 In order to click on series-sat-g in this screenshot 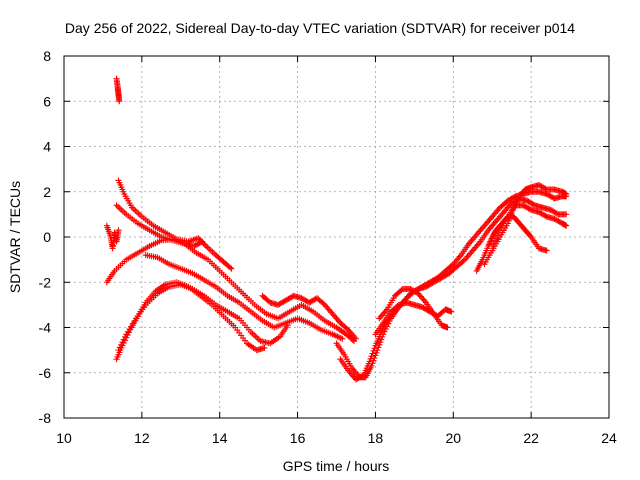, I will do `click(309, 317)`.